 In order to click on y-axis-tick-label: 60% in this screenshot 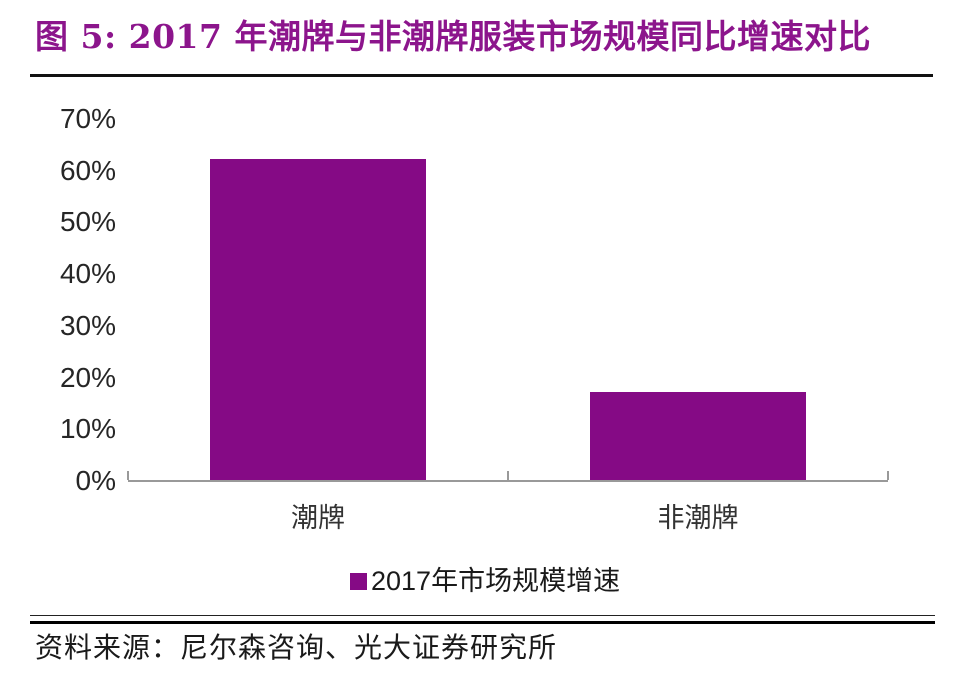, I will do `click(87, 170)`.